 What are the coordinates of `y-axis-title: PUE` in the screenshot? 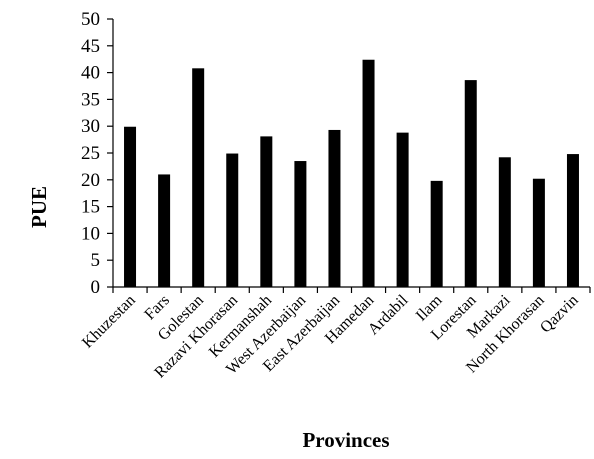 It's located at (39, 207).